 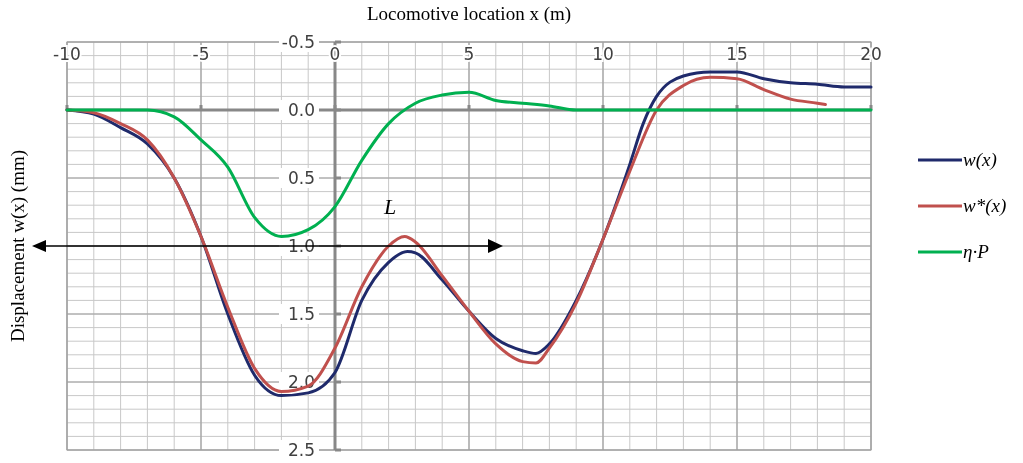 What do you see at coordinates (976, 251) in the screenshot?
I see `legend-label: η·P` at bounding box center [976, 251].